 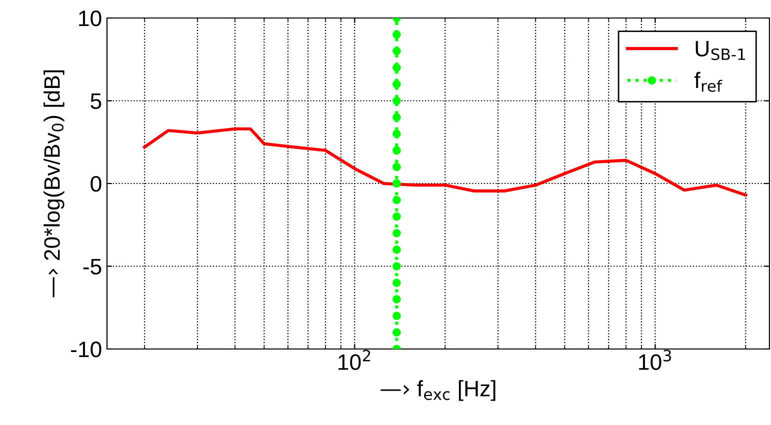 I want to click on y-tick-label: 0, so click(x=96, y=184).